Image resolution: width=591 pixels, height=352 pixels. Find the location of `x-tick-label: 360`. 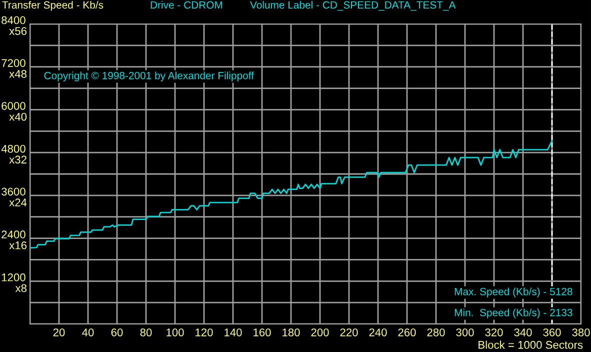

x-tick-label: 360 is located at coordinates (552, 332).